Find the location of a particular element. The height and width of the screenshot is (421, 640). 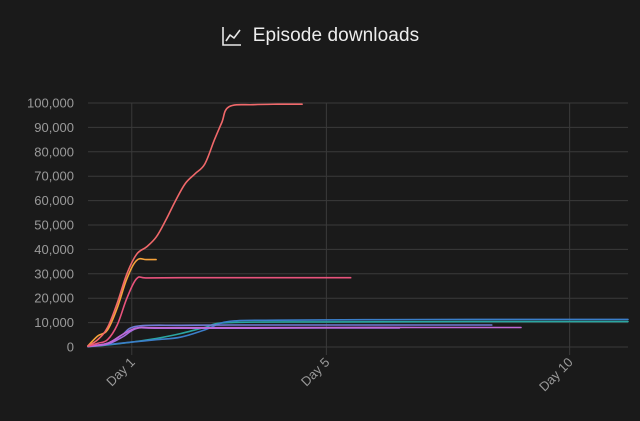

y-tick-label: 60,000 is located at coordinates (54, 200).